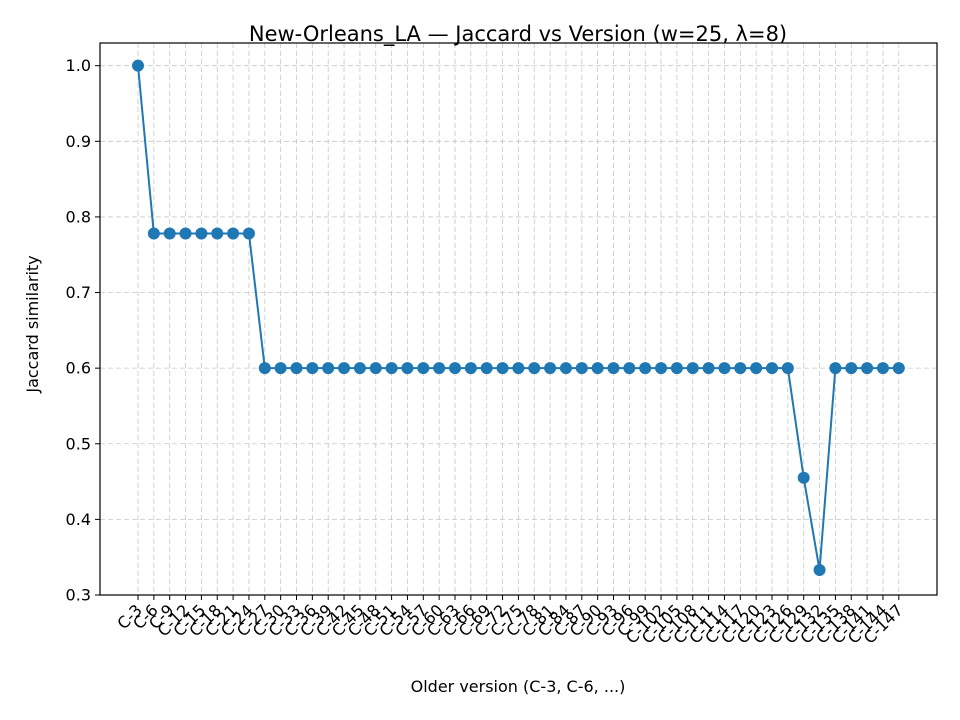 The height and width of the screenshot is (720, 960). Describe the element at coordinates (78, 519) in the screenshot. I see `y-tick-label: 0.4` at that location.